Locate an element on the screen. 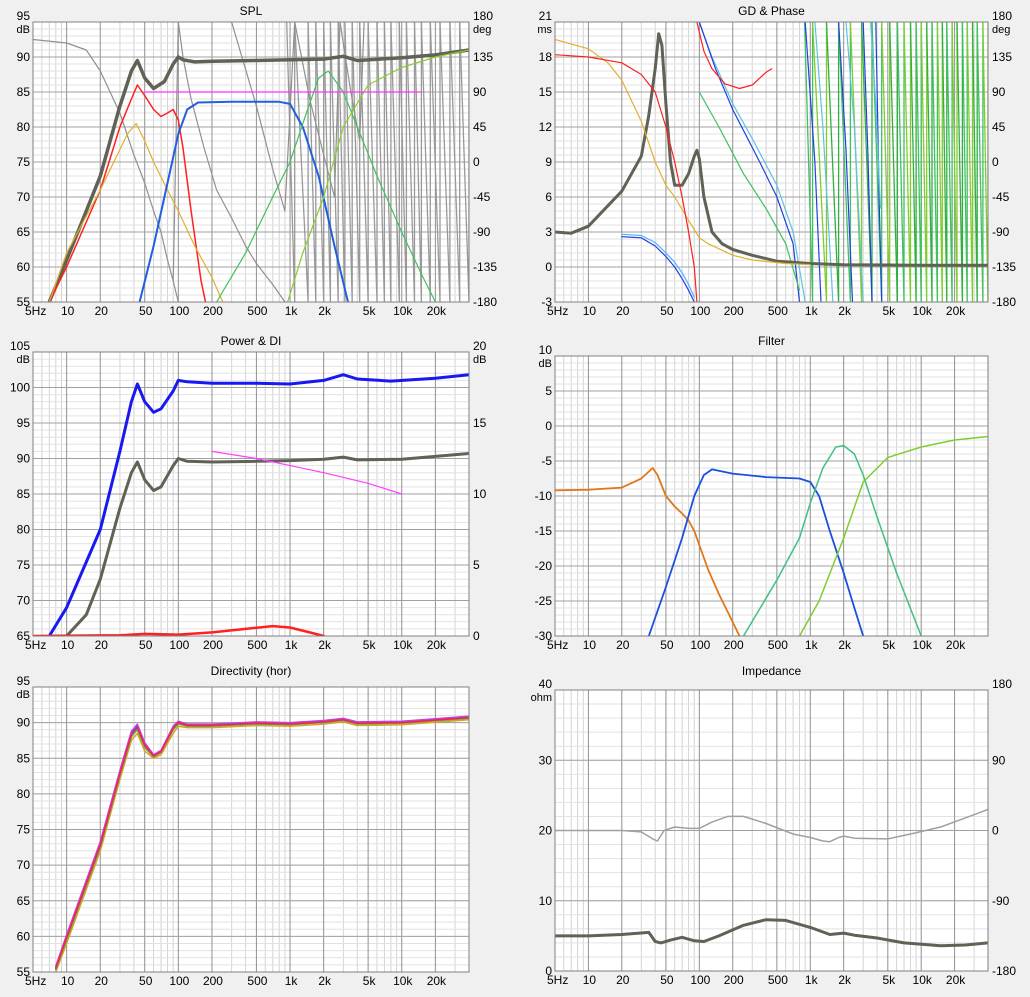  y2-tick-label: 10 is located at coordinates (480, 494).